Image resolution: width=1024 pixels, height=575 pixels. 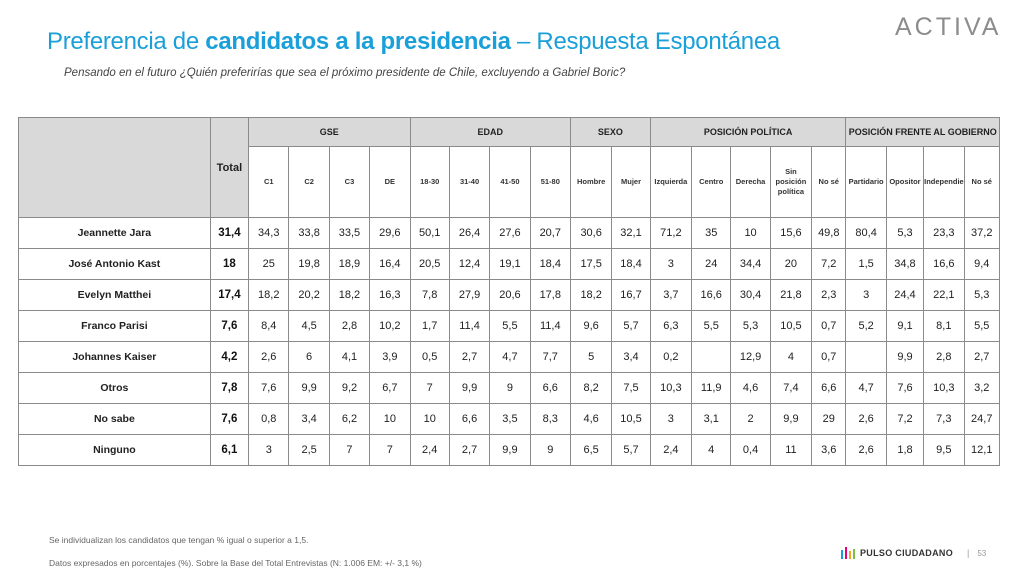 What do you see at coordinates (114, 450) in the screenshot?
I see `candidate-name: Ninguno` at bounding box center [114, 450].